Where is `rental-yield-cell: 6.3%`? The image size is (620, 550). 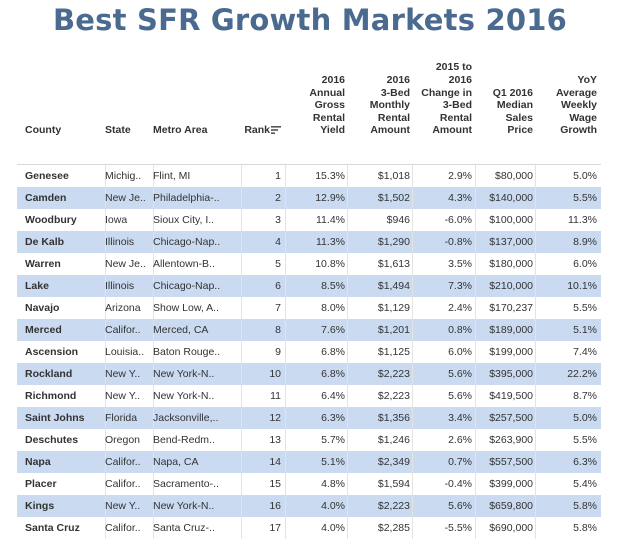 rental-yield-cell: 6.3% is located at coordinates (333, 418).